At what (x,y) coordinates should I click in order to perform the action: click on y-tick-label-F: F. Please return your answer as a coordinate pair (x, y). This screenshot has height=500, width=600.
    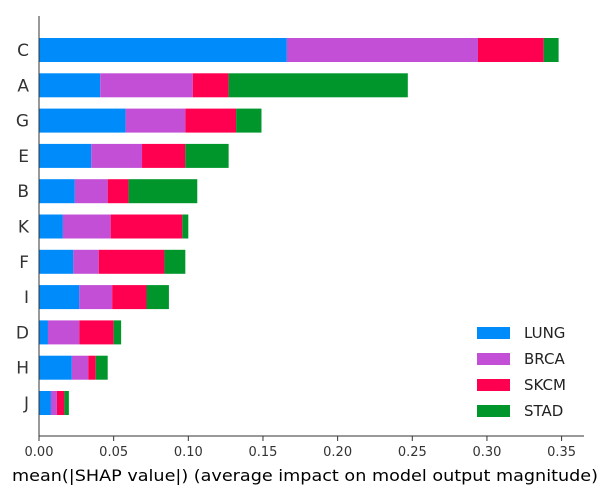
    Looking at the image, I should click on (24, 263).